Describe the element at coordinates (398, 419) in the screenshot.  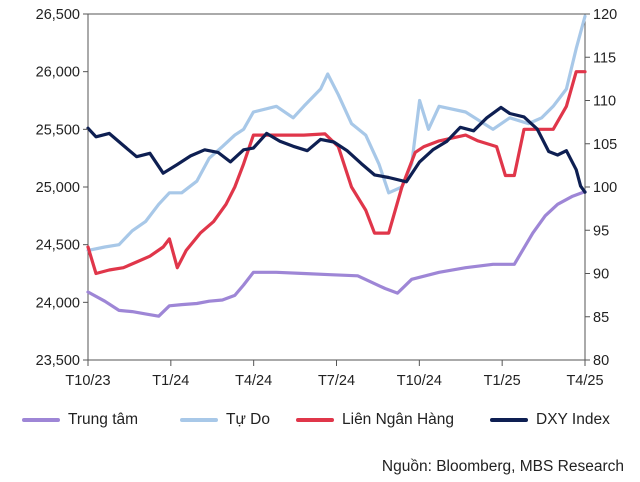
I see `legend-label-lien-ngan-hang: Liên Ngân Hàng` at that location.